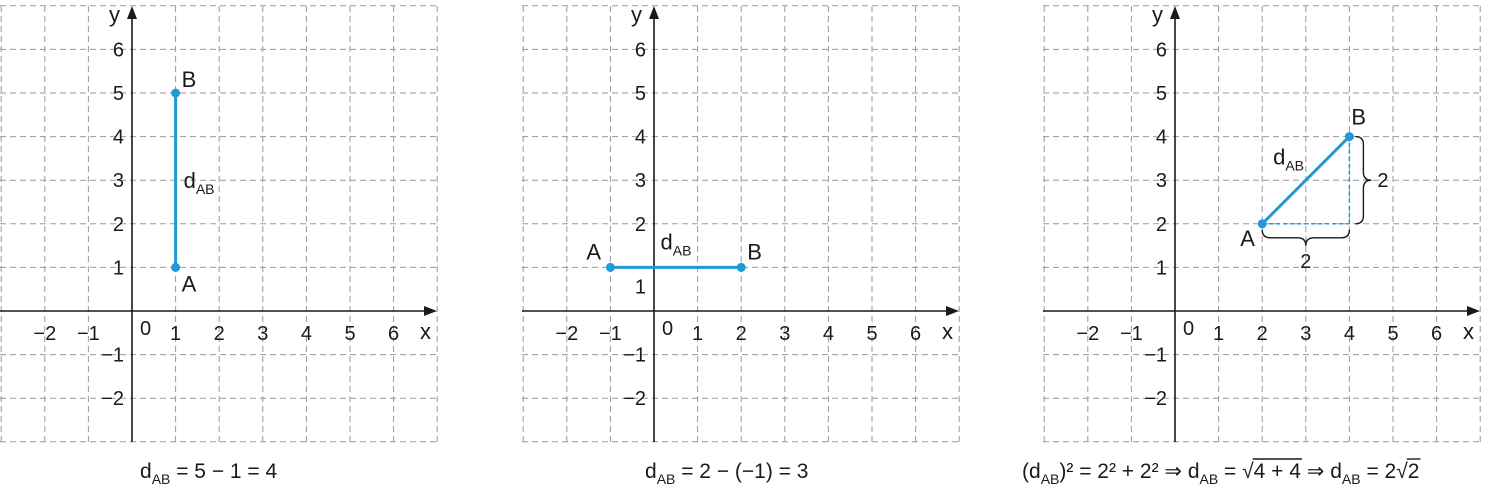 The width and height of the screenshot is (1497, 494). Describe the element at coordinates (1305, 180) in the screenshot. I see `segment-ab` at that location.